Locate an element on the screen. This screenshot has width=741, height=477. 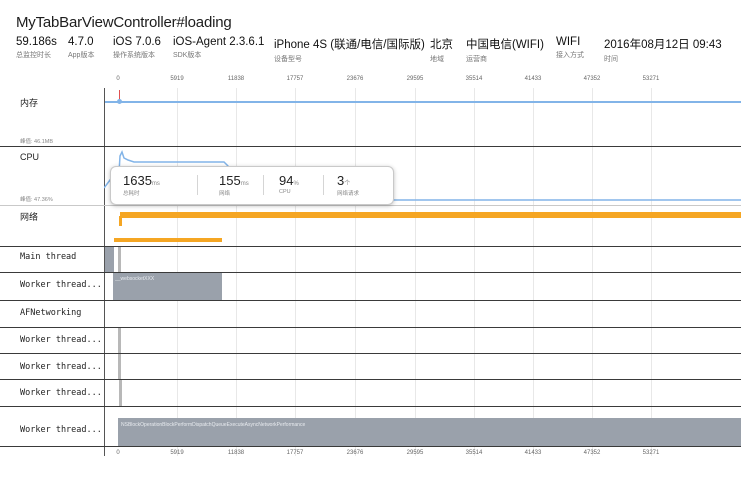
network-request-bar is located at coordinates (168, 240).